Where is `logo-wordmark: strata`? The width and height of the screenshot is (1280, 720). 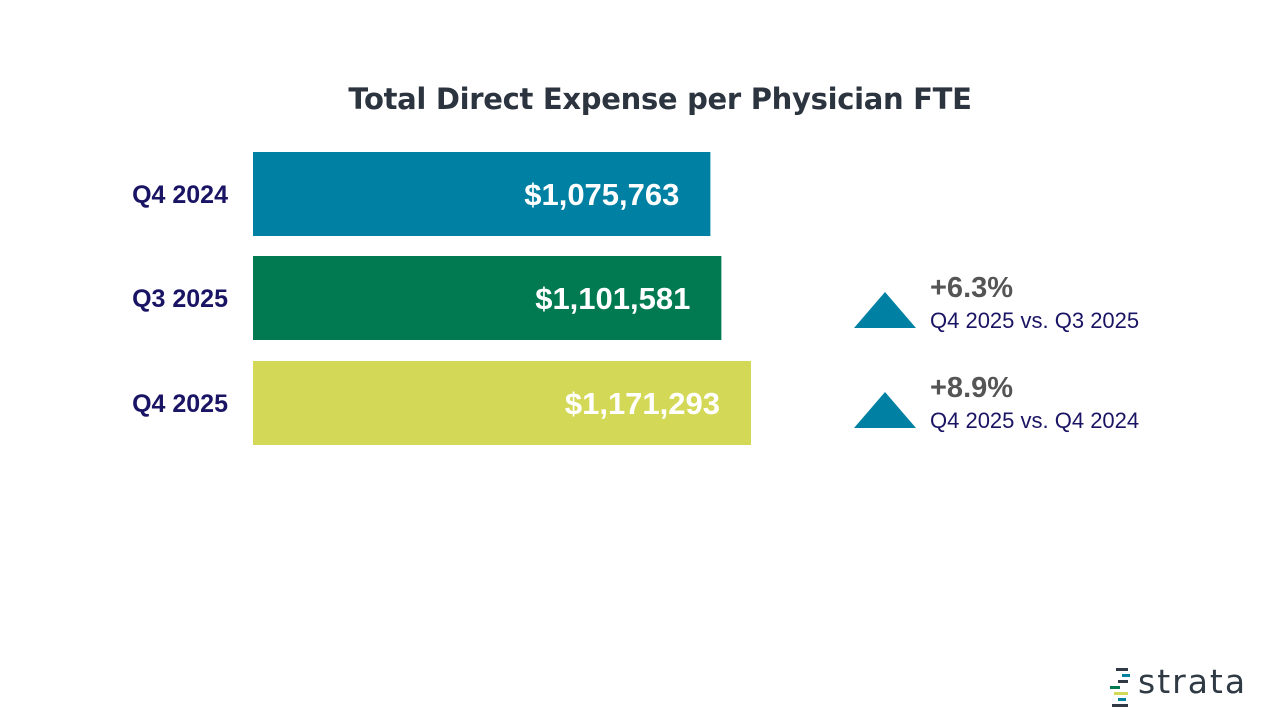
logo-wordmark: strata is located at coordinates (1193, 681).